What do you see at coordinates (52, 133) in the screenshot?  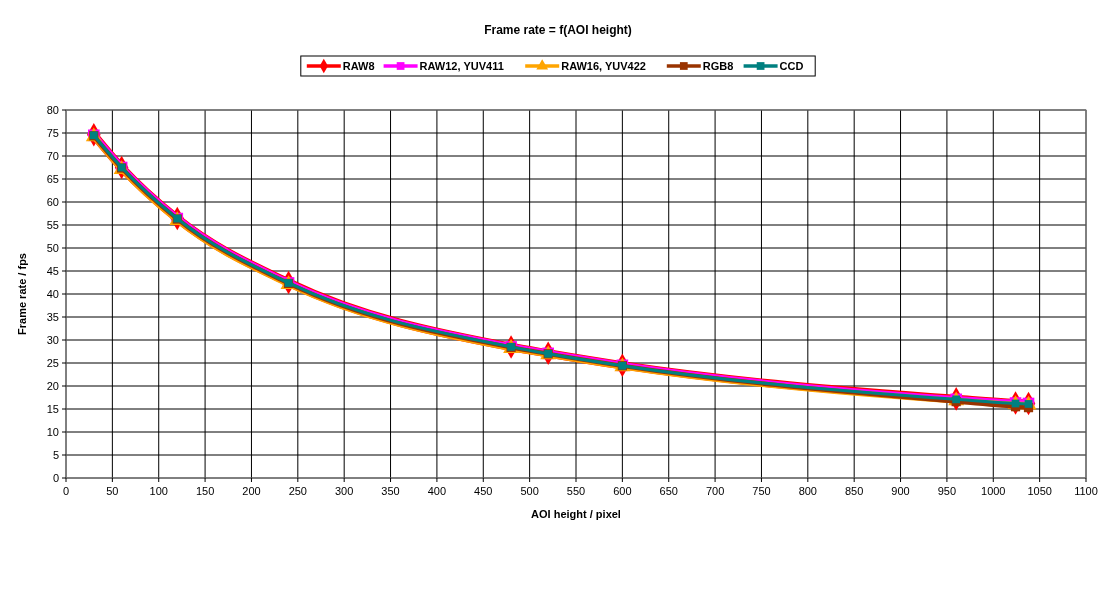 I see `y-tick-label: 75` at bounding box center [52, 133].